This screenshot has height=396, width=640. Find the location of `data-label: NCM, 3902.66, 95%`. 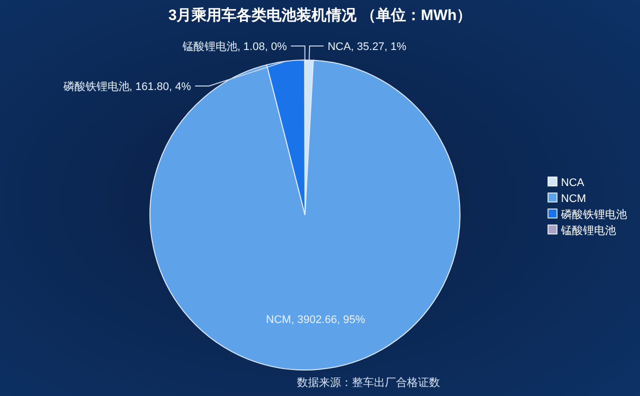

data-label: NCM, 3902.66, 95% is located at coordinates (316, 320).